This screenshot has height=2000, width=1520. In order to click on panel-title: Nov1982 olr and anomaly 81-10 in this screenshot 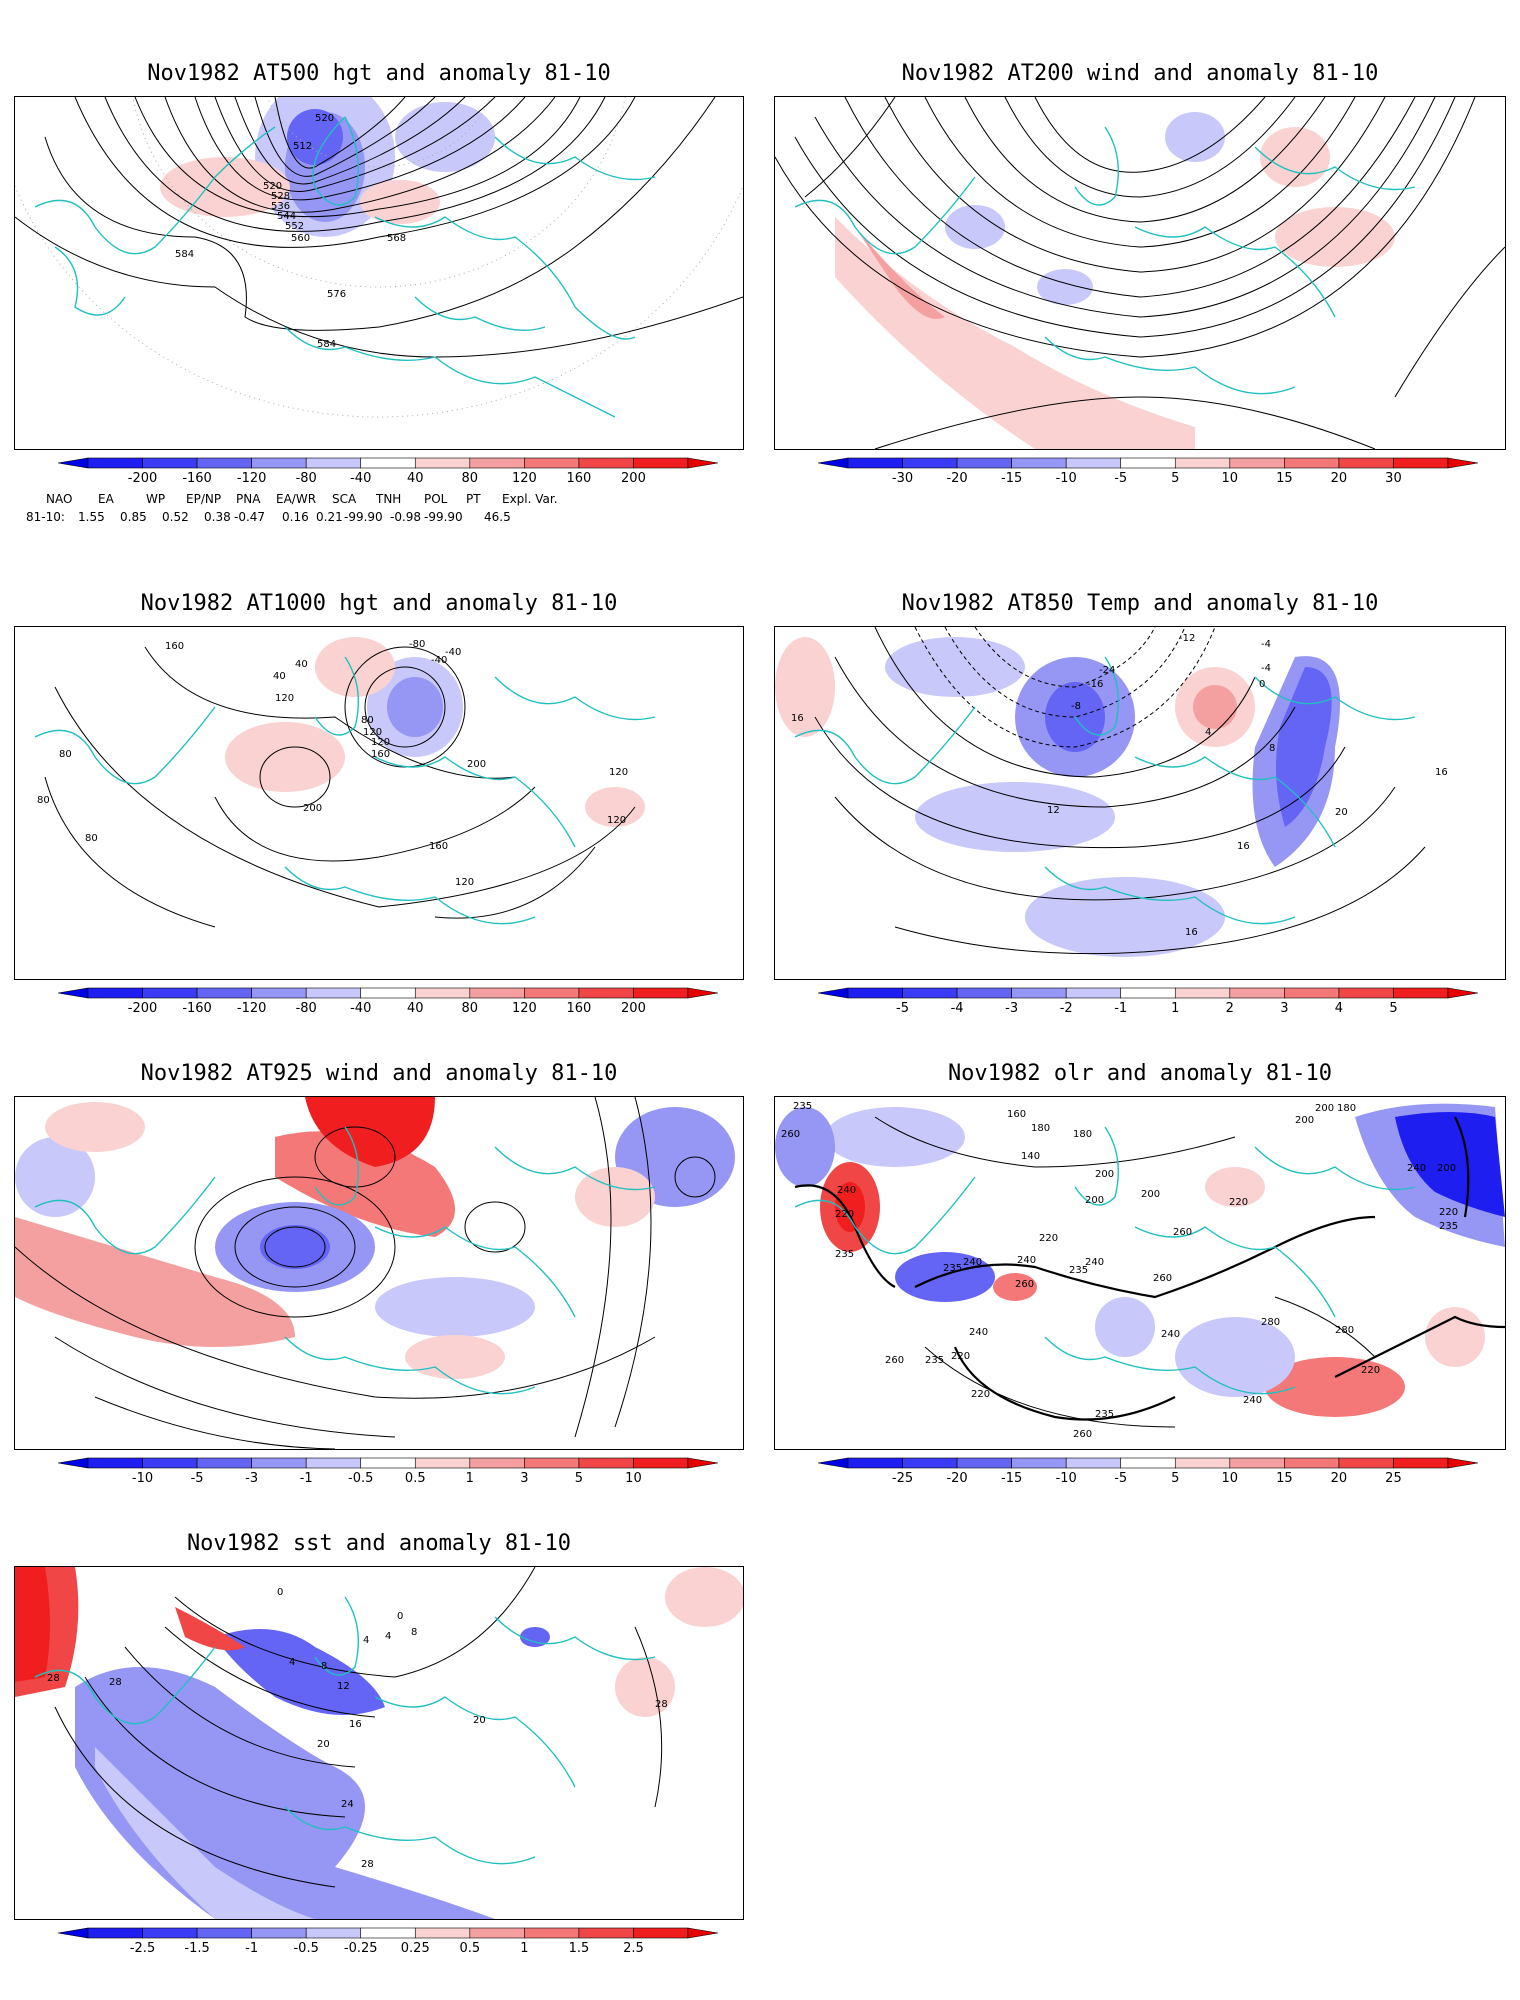, I will do `click(1140, 1073)`.